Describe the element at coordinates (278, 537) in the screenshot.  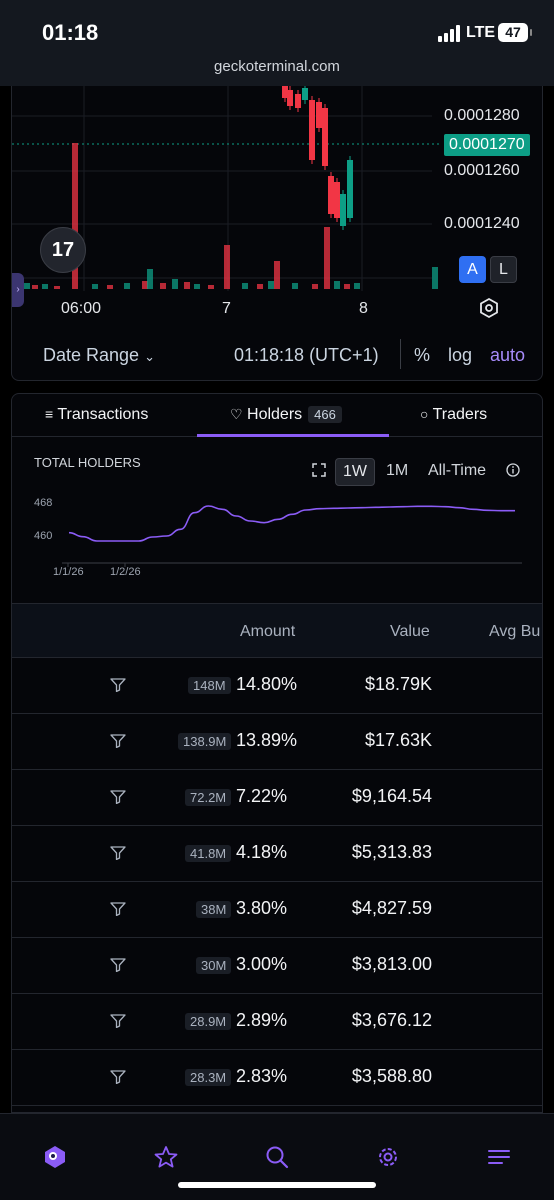
I see `holders-line-chart: 468 460 1/1/26 1/2/26` at that location.